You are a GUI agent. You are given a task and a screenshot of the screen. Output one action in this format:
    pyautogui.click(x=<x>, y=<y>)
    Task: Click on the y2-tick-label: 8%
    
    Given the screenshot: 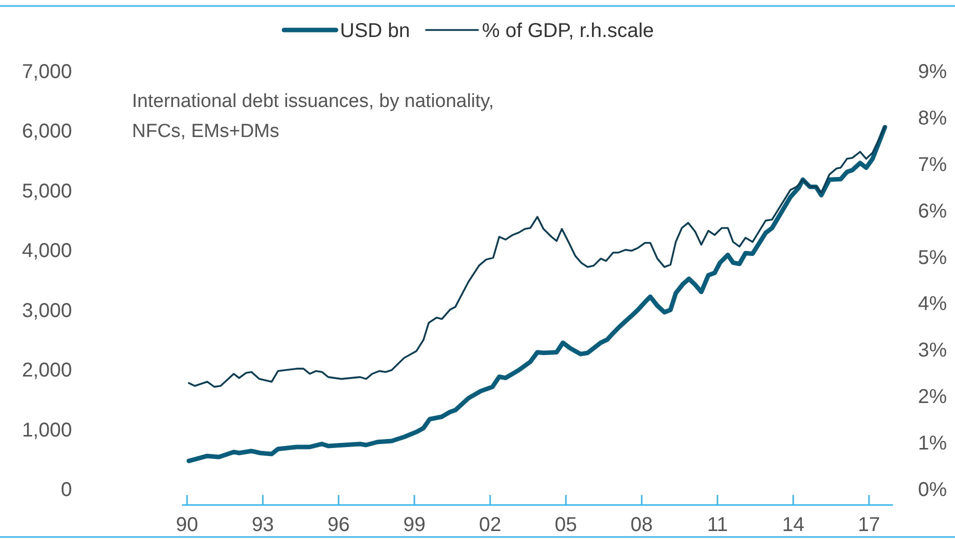 What is the action you would take?
    pyautogui.click(x=933, y=118)
    